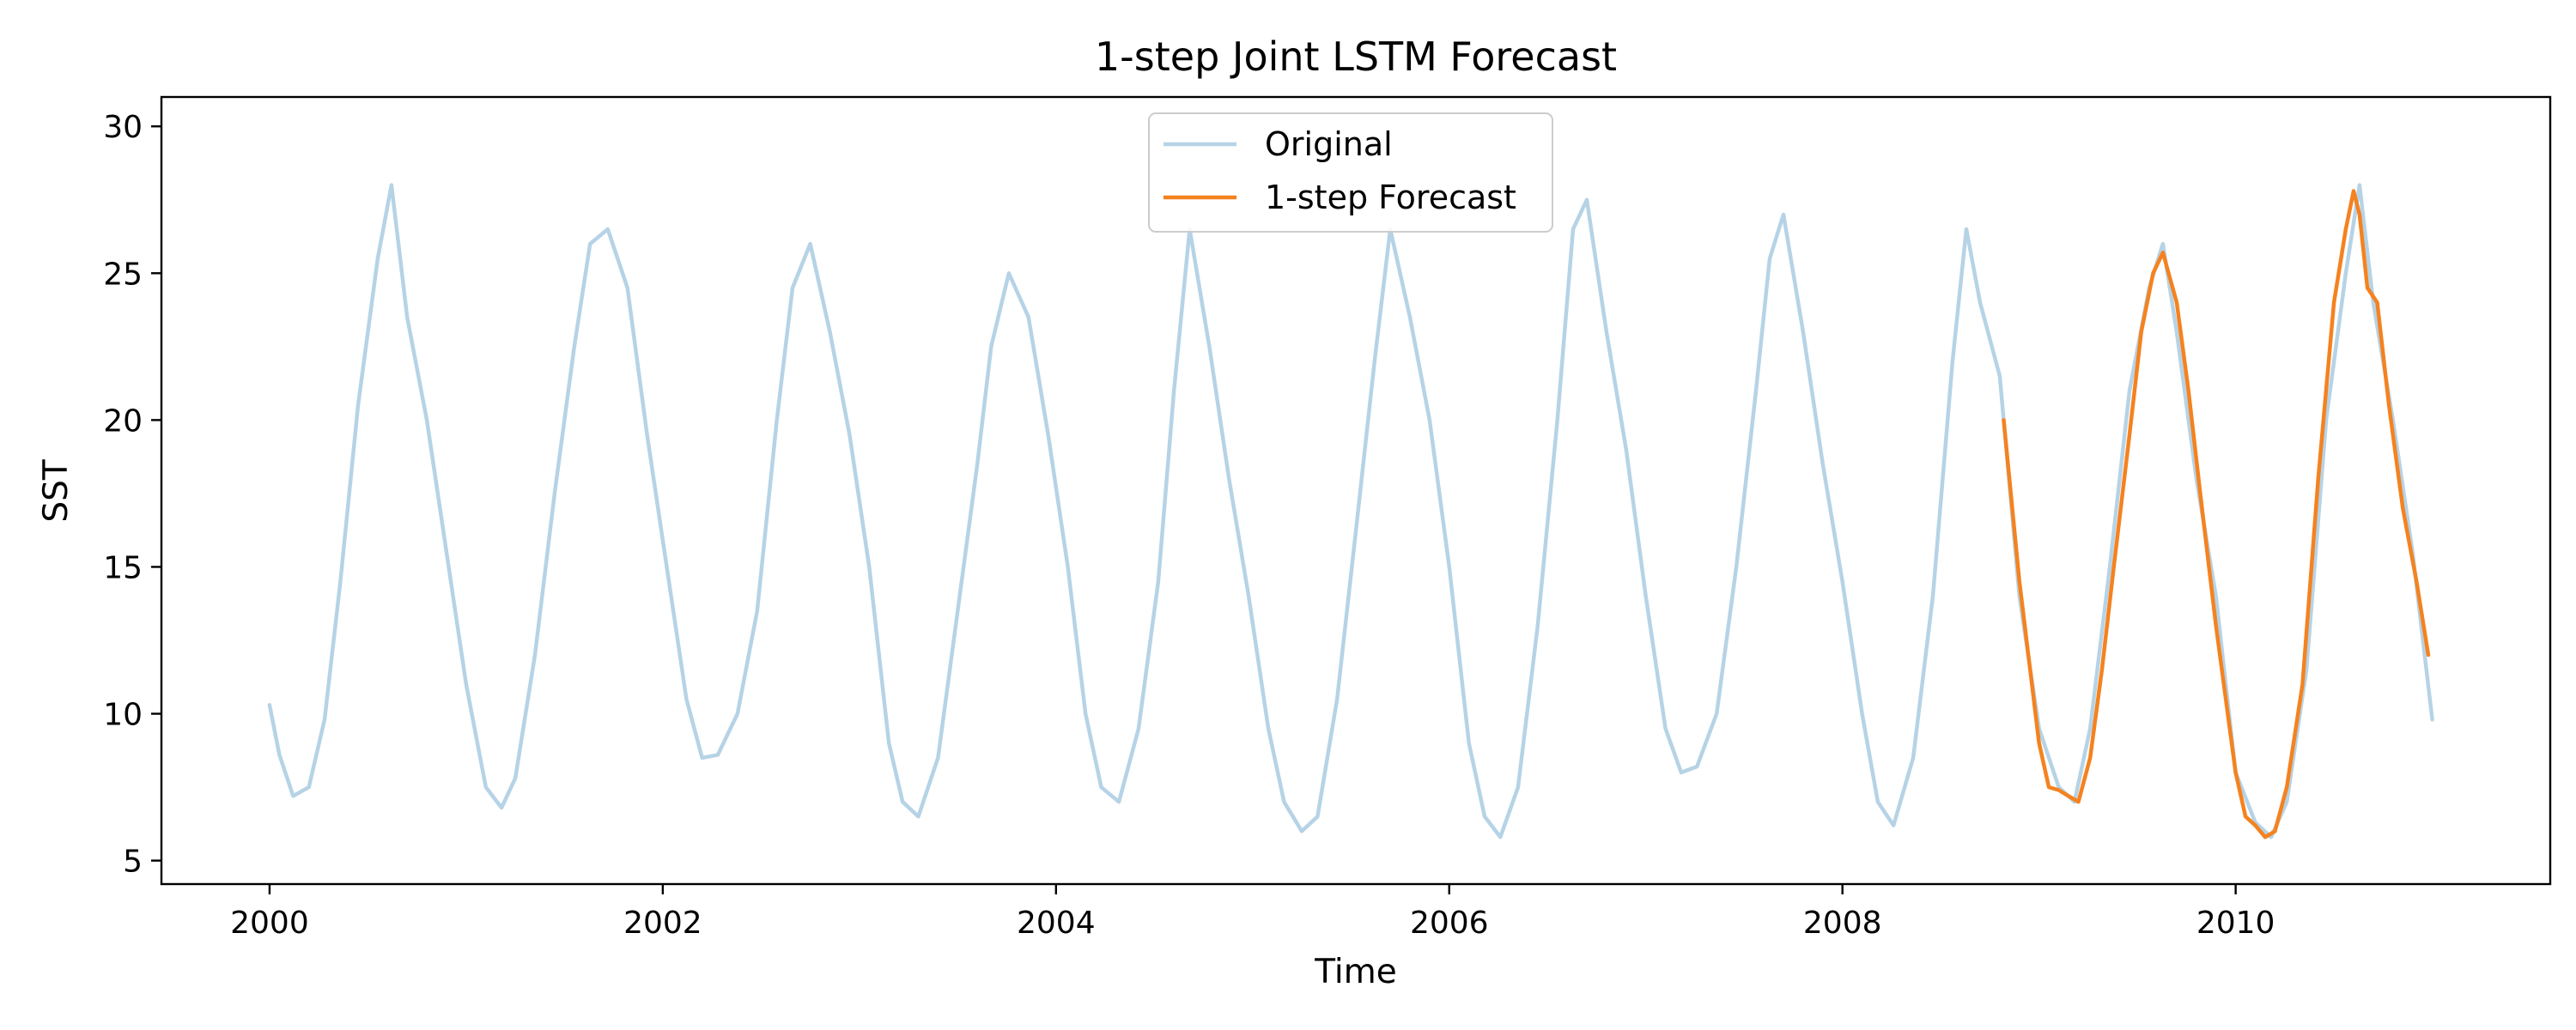 This screenshot has height=1030, width=2576. What do you see at coordinates (1252, 912) in the screenshot?
I see `x-axis-ticks: 2000 2002 2004 2006 2008 2010` at bounding box center [1252, 912].